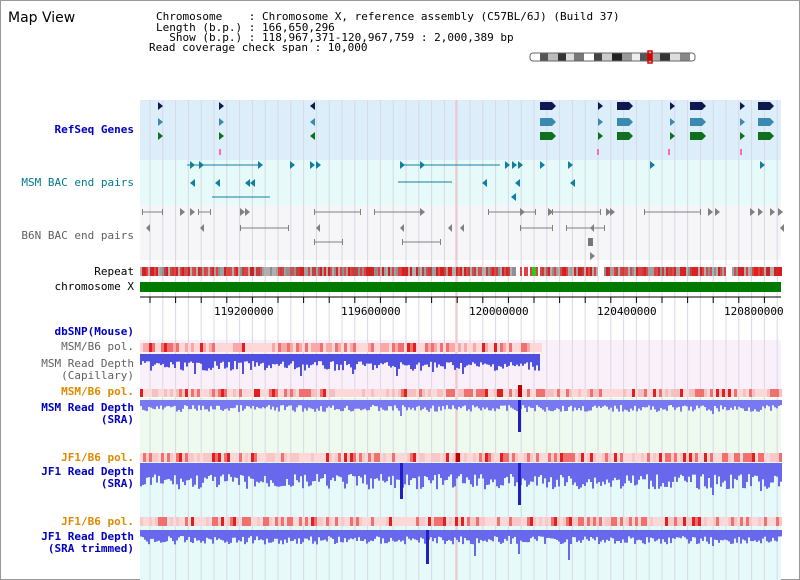 Image resolution: width=800 pixels, height=580 pixels. What do you see at coordinates (260, 165) in the screenshot?
I see `msm-bac-end` at bounding box center [260, 165].